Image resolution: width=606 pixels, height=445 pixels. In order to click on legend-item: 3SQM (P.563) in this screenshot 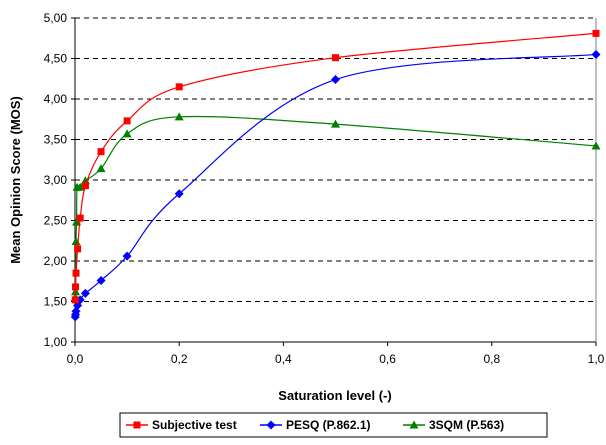, I will do `click(453, 425)`.